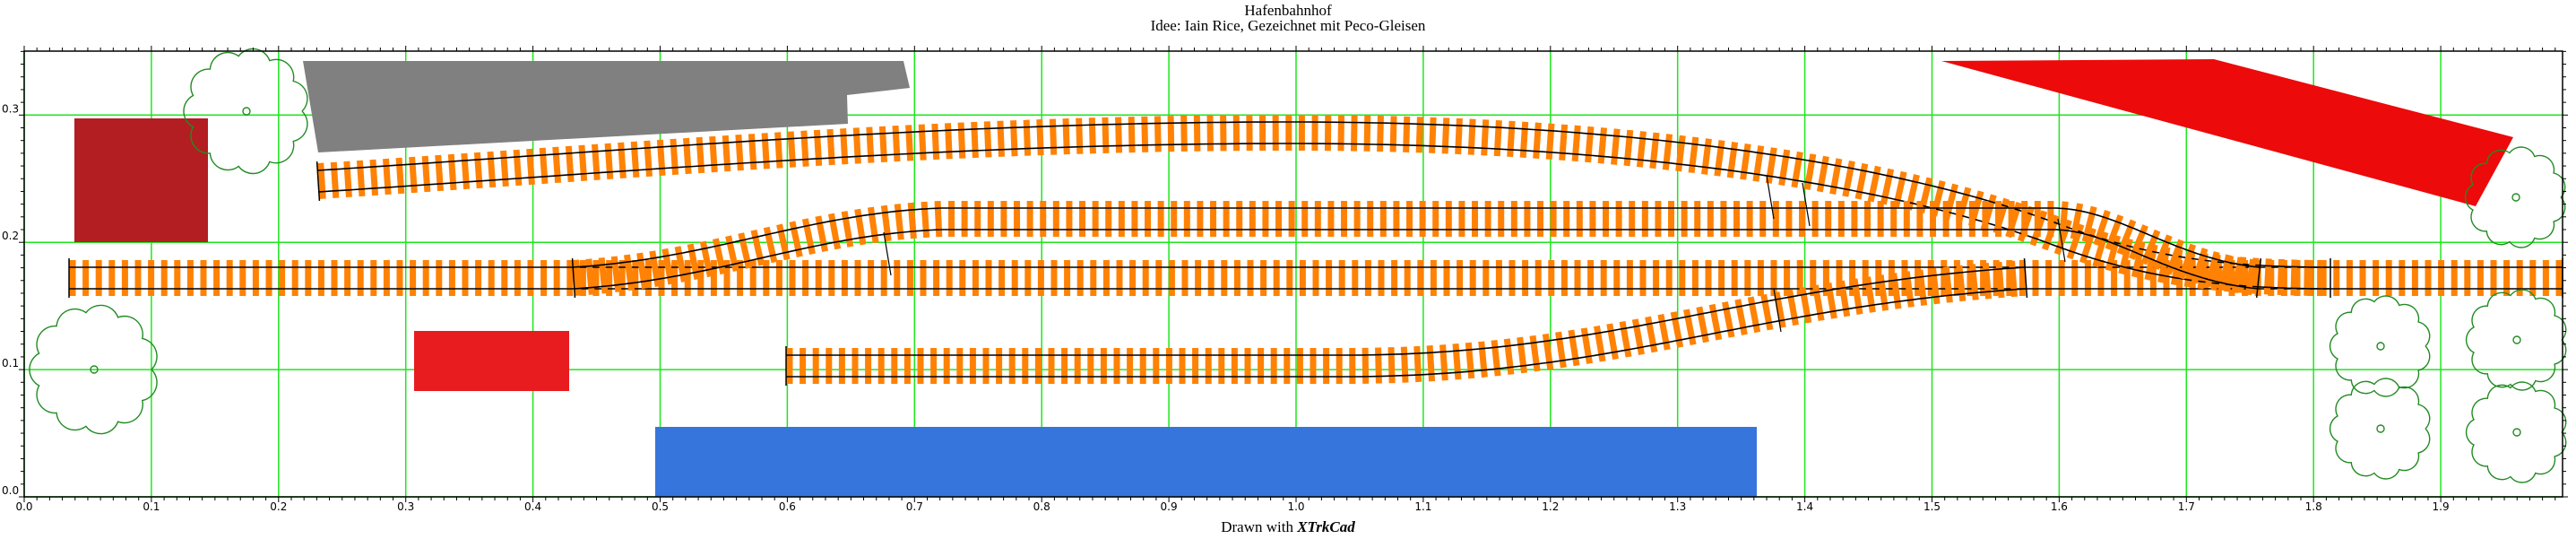  Describe the element at coordinates (2313, 506) in the screenshot. I see `x-tick-label: 1.8` at that location.